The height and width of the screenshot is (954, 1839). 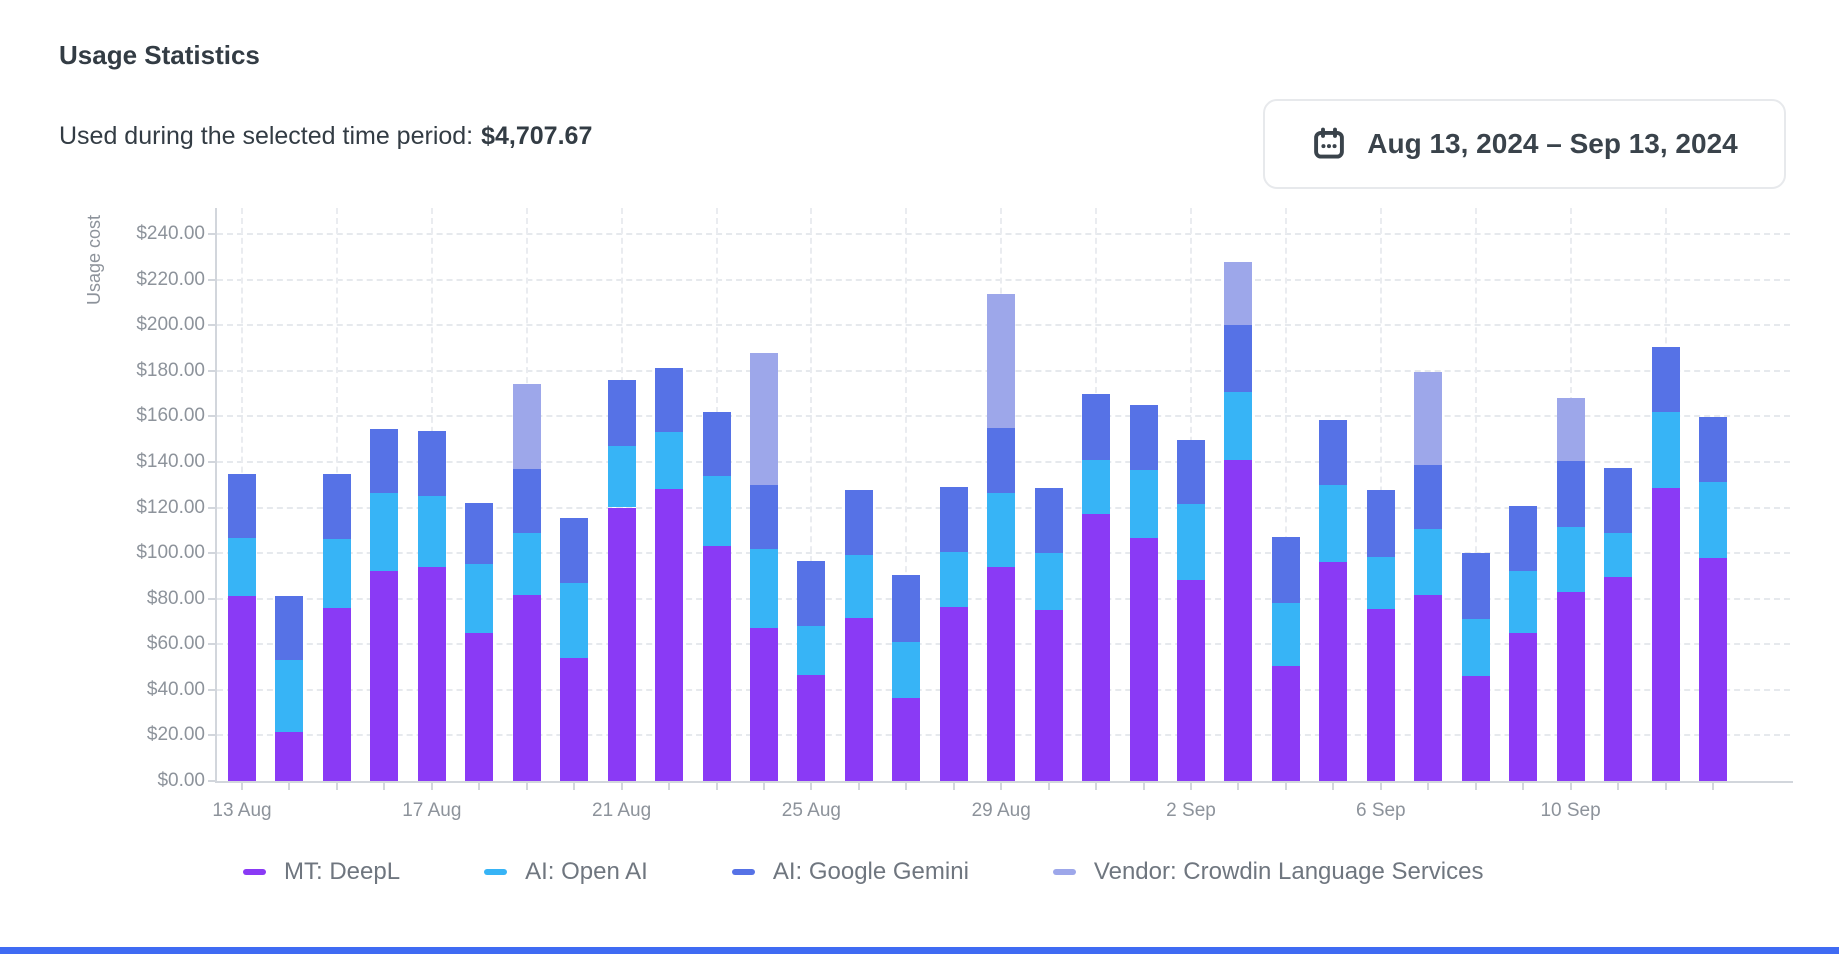 What do you see at coordinates (953, 693) in the screenshot?
I see `bar-segment-mt-deepl-28-aug` at bounding box center [953, 693].